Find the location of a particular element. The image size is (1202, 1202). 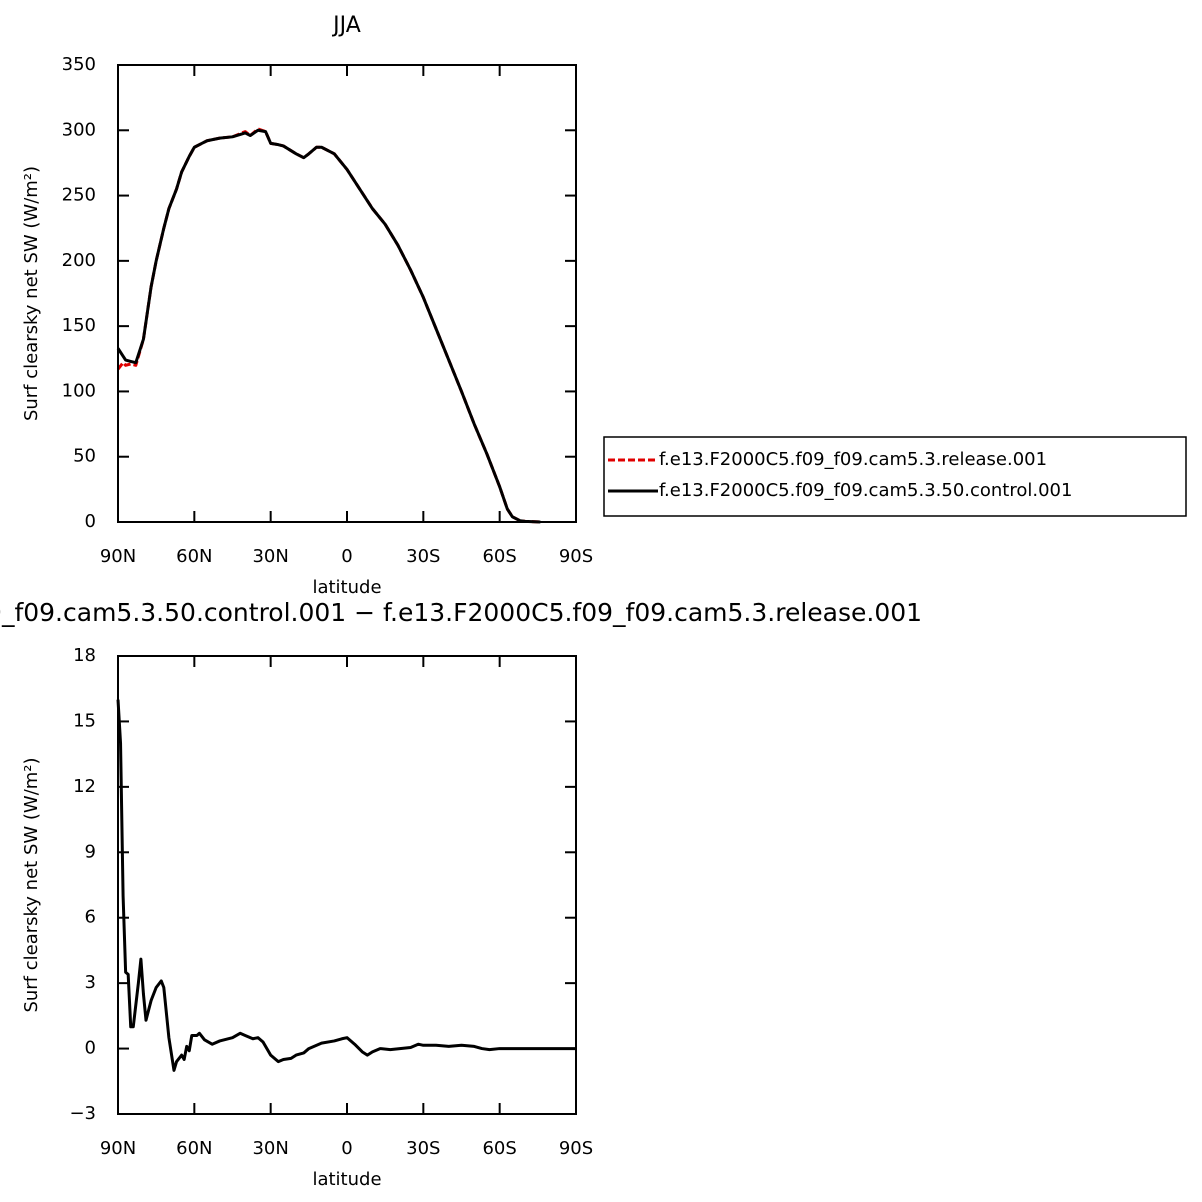

y-tick-label: 9 is located at coordinates (90, 851).